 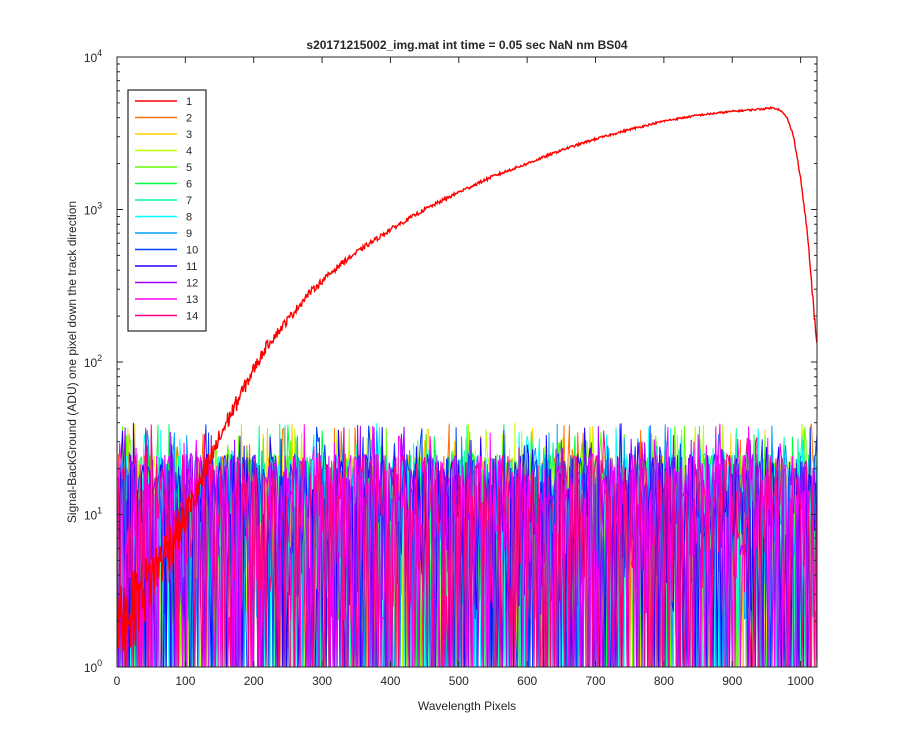 I want to click on legend-label-4: 4, so click(x=189, y=152).